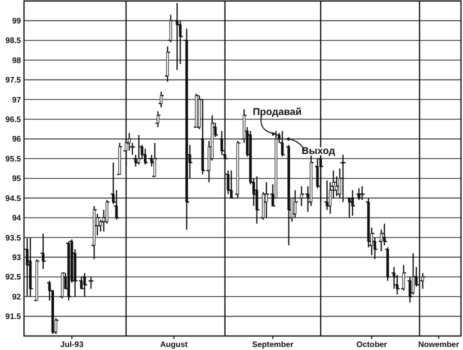 This screenshot has width=463, height=350. I want to click on y-tick-label: 98, so click(17, 60).